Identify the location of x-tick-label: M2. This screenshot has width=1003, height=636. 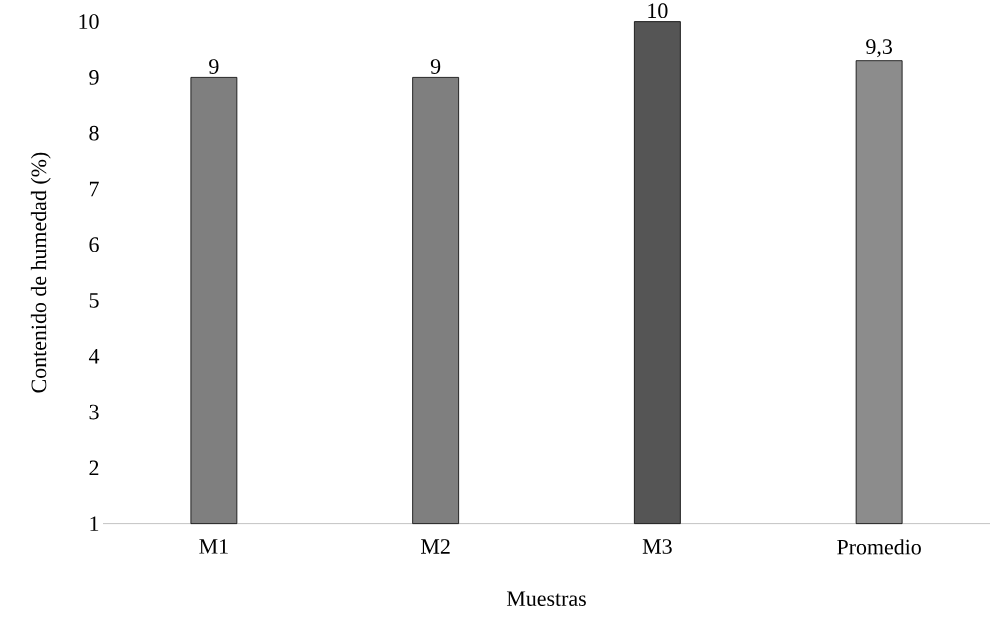
(435, 546).